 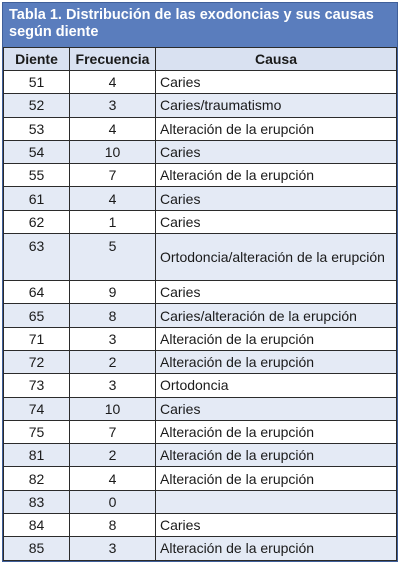 What do you see at coordinates (36, 432) in the screenshot?
I see `cell-diente: 75` at bounding box center [36, 432].